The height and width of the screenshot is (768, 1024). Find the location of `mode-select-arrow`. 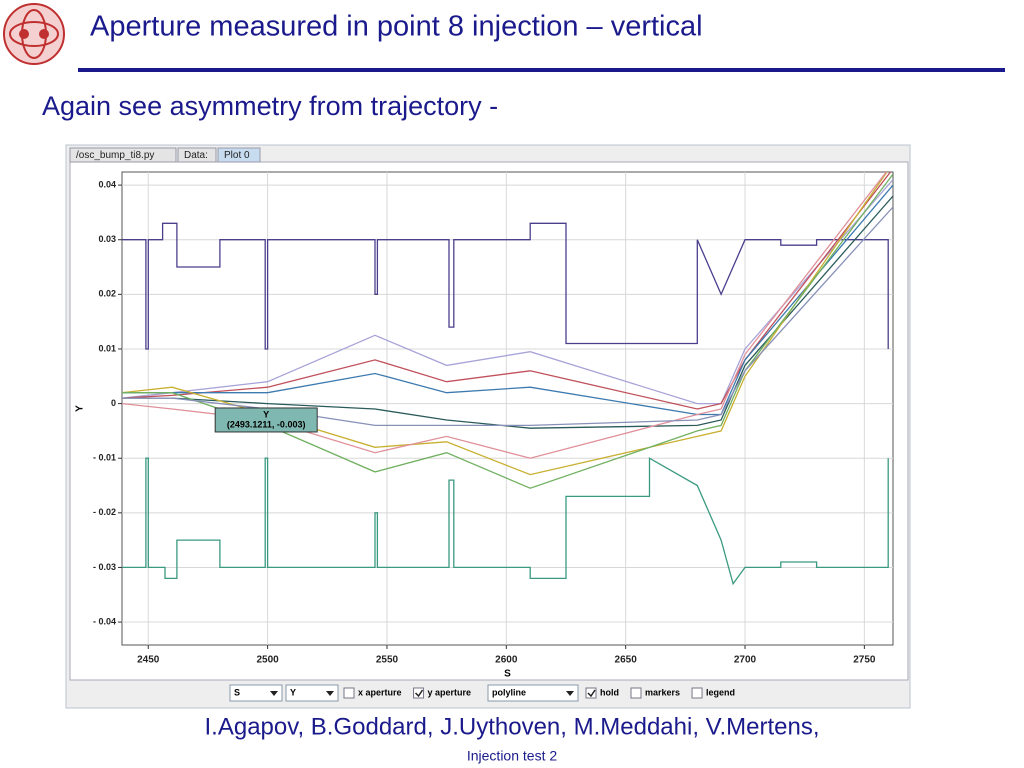

mode-select-arrow is located at coordinates (570, 693).